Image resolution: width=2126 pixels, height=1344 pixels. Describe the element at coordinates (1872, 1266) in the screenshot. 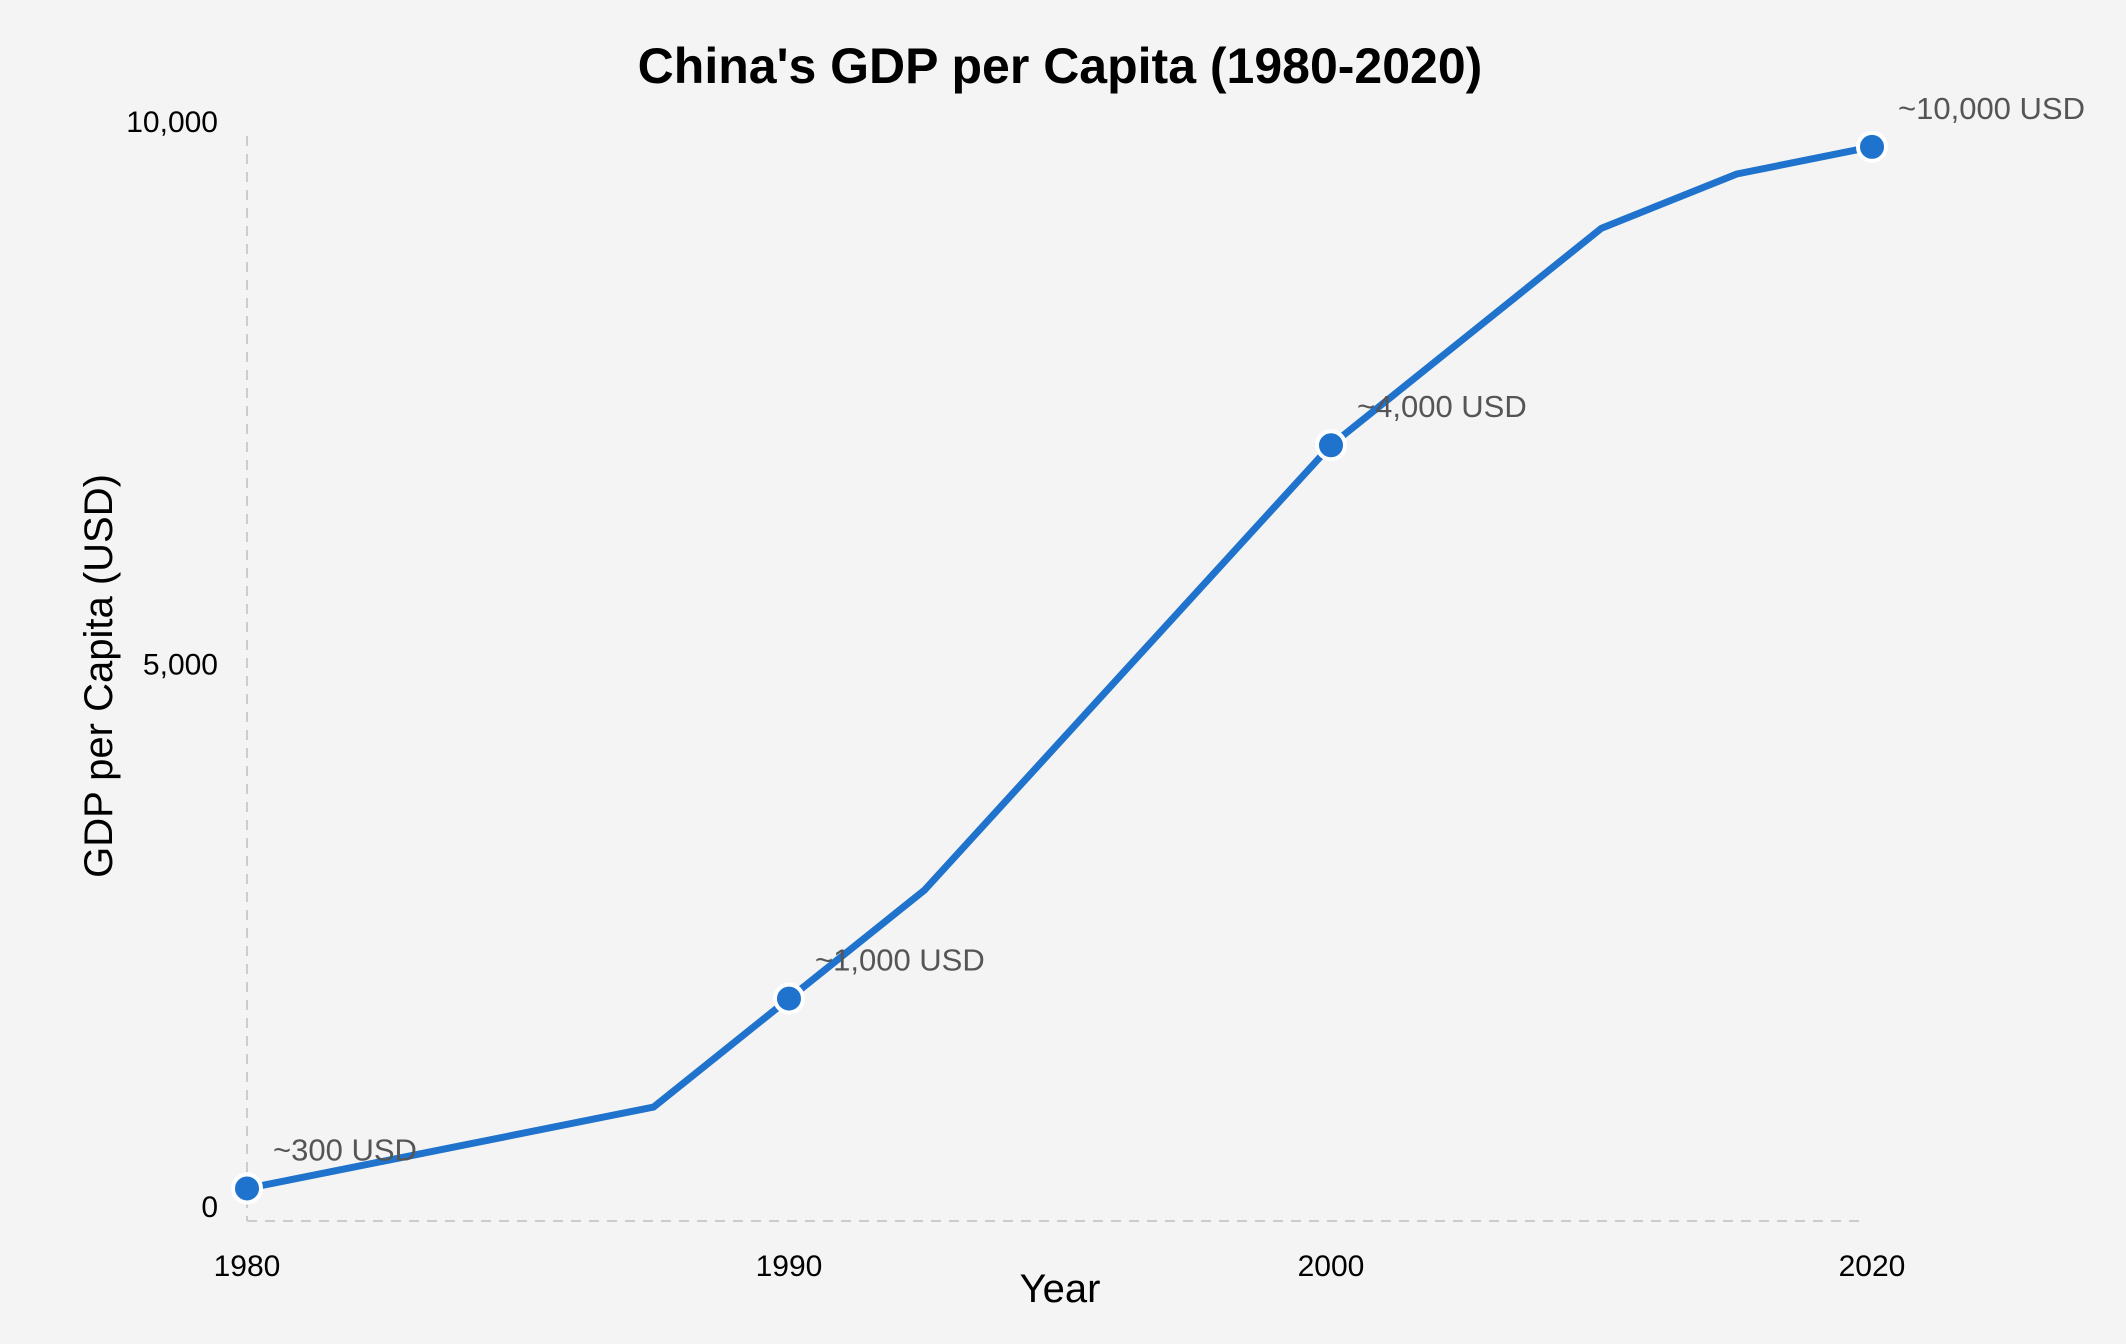

I see `x-tick-label: 2020` at that location.